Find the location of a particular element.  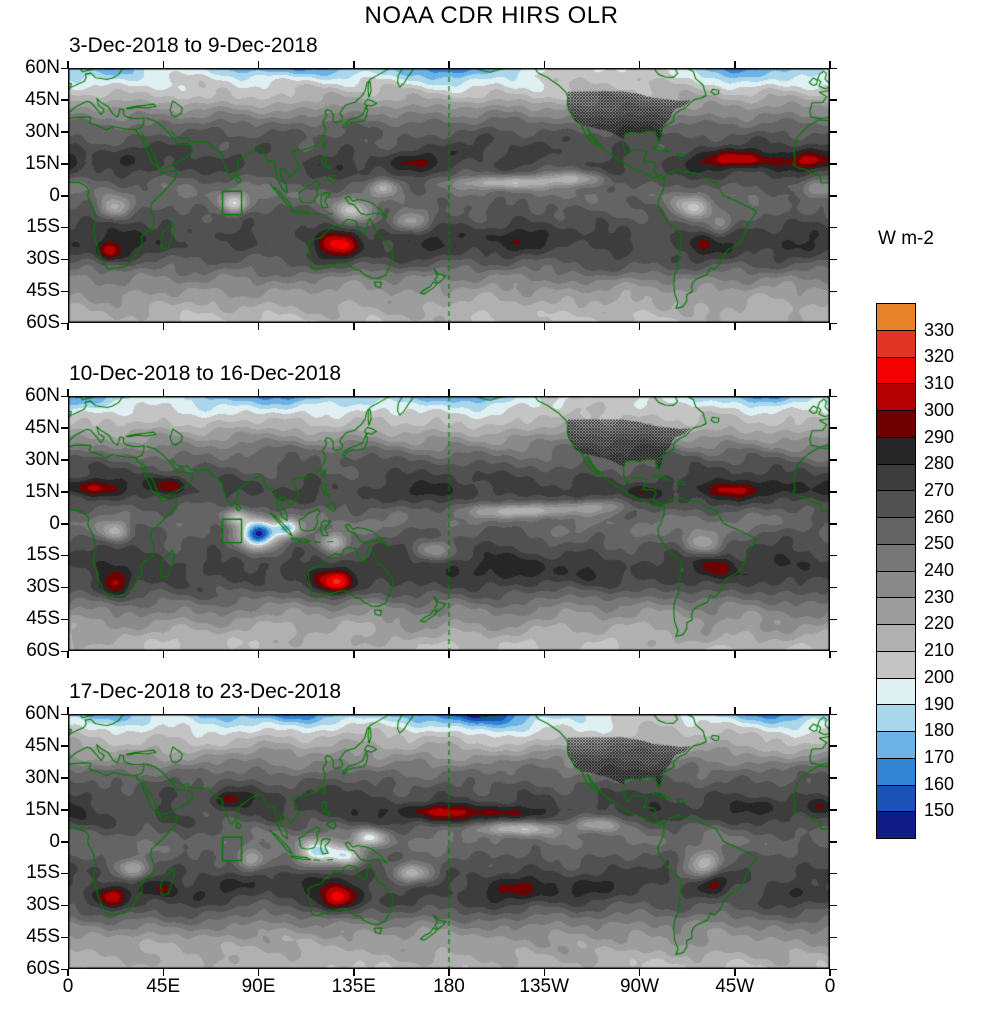

colorbar-label: 280 is located at coordinates (939, 463).